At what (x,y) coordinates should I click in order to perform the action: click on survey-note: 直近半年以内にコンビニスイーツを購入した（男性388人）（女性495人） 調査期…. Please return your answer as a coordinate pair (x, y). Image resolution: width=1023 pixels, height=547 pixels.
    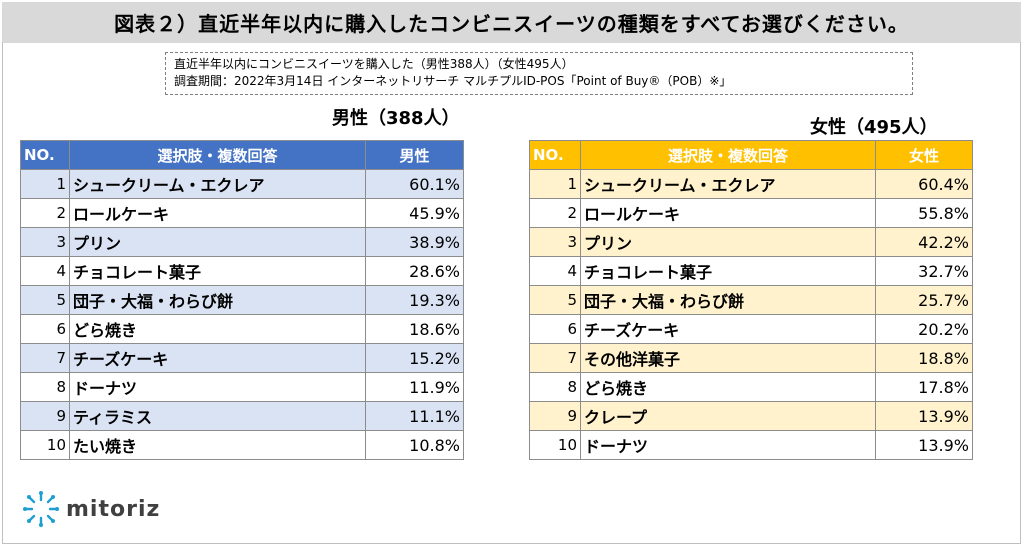
    Looking at the image, I should click on (539, 73).